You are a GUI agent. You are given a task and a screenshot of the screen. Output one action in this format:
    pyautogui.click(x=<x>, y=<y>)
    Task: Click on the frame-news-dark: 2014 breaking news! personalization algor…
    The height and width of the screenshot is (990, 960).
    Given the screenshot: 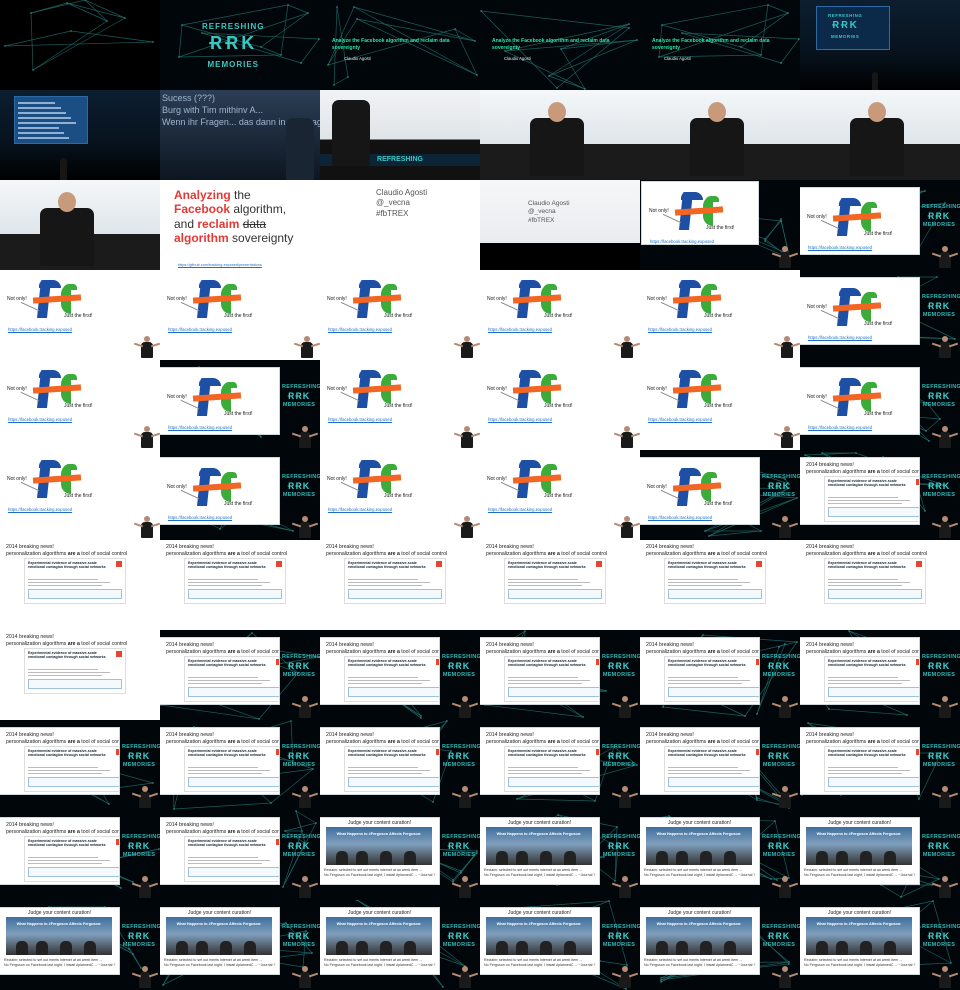 What is the action you would take?
    pyautogui.click(x=240, y=675)
    